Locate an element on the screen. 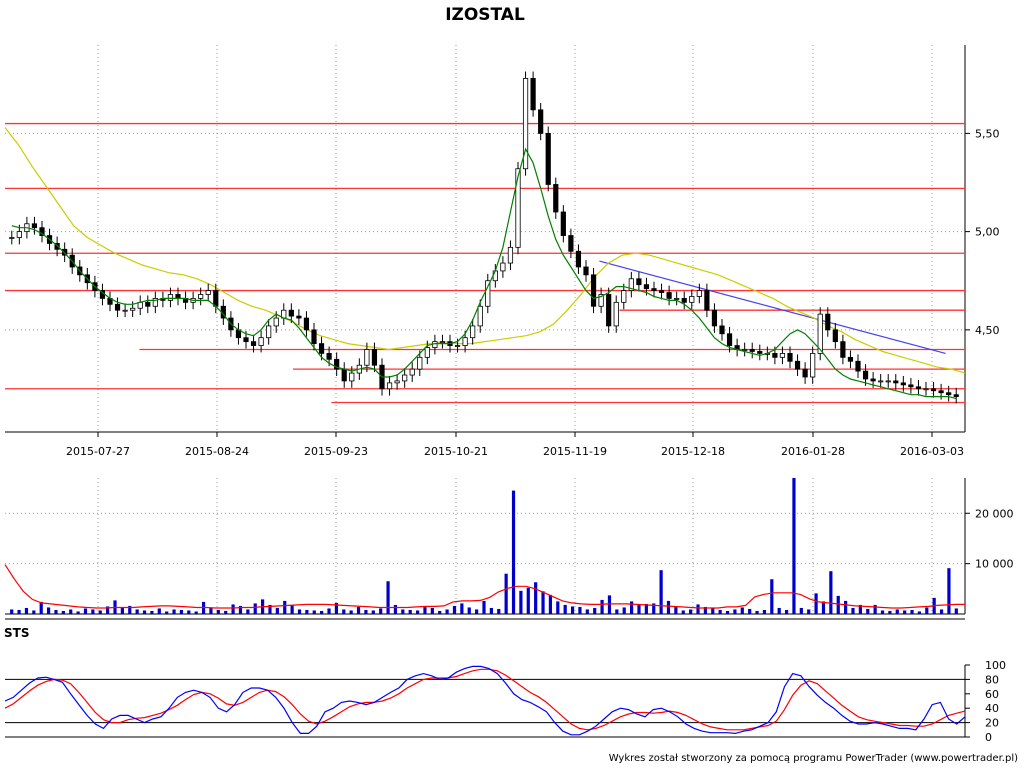  y-tick-label: 20 is located at coordinates (992, 723).